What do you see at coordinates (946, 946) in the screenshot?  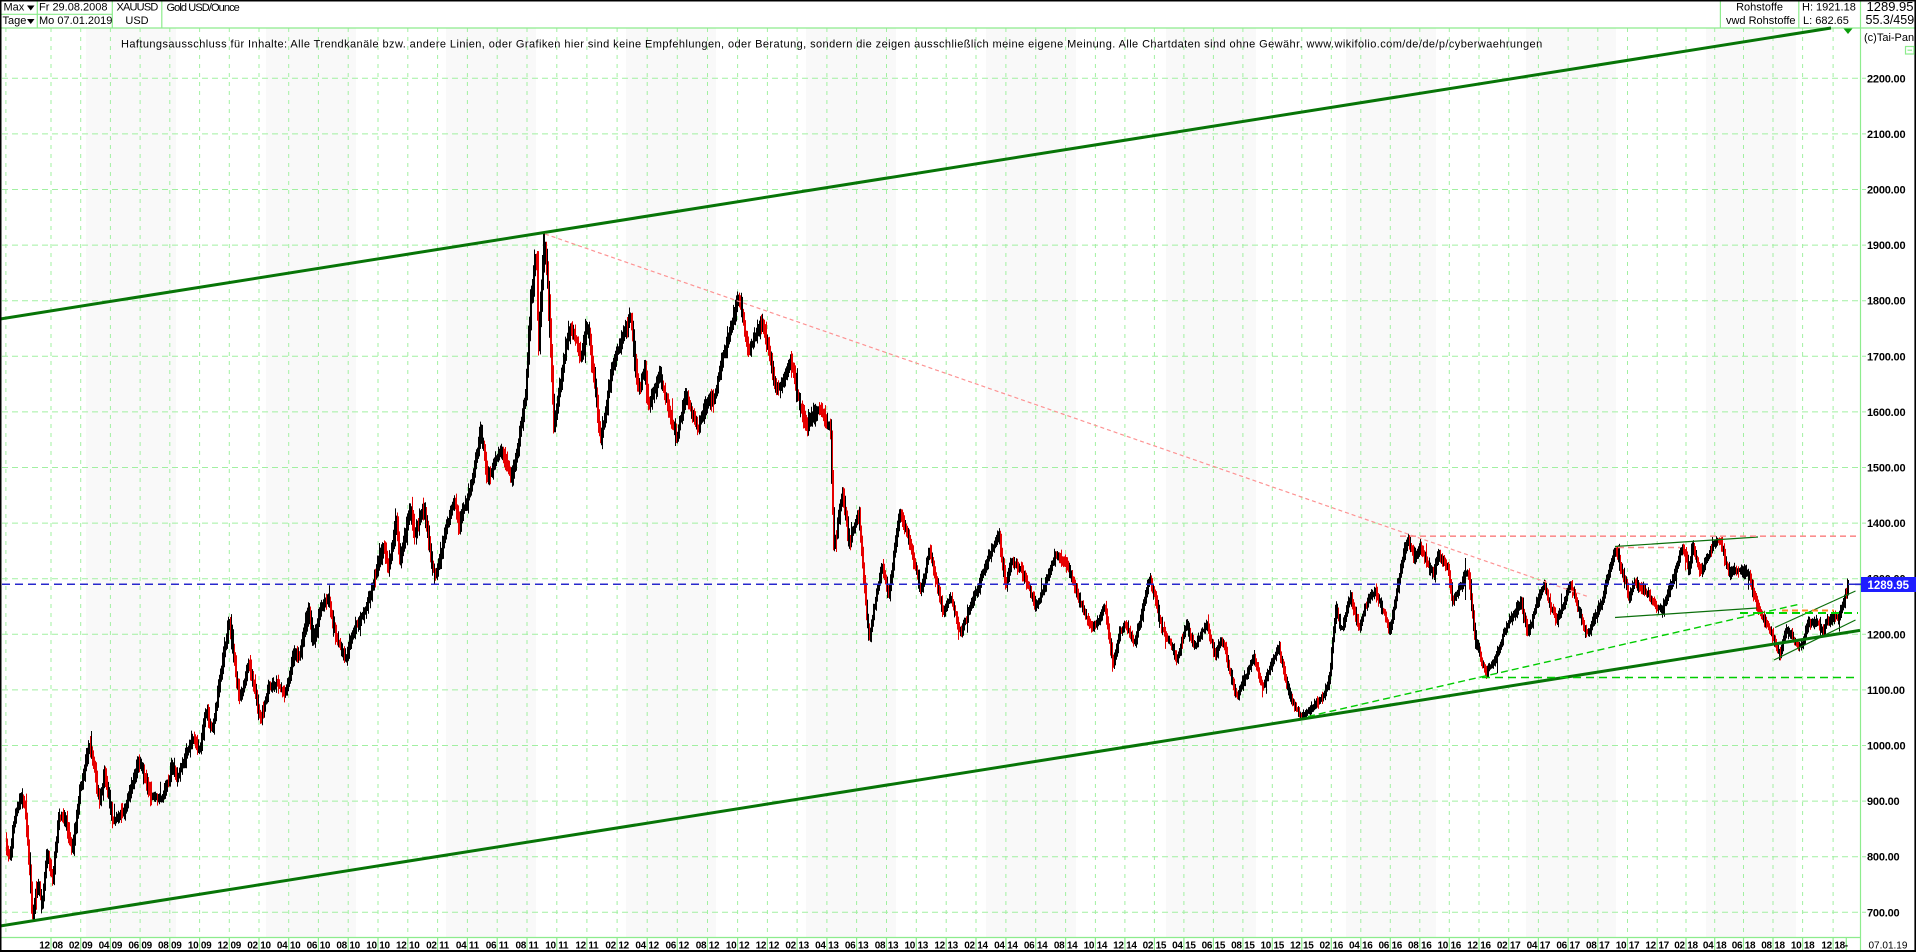 I see `svg-text: 12 13` at bounding box center [946, 946].